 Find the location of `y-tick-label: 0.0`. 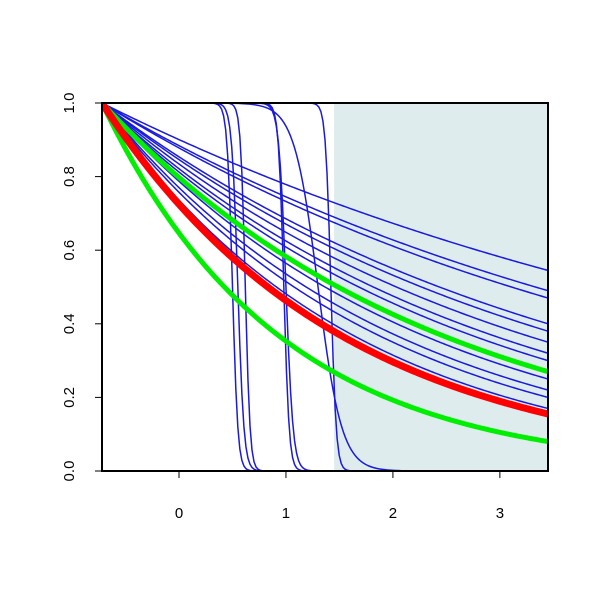

y-tick-label: 0.0 is located at coordinates (69, 471).